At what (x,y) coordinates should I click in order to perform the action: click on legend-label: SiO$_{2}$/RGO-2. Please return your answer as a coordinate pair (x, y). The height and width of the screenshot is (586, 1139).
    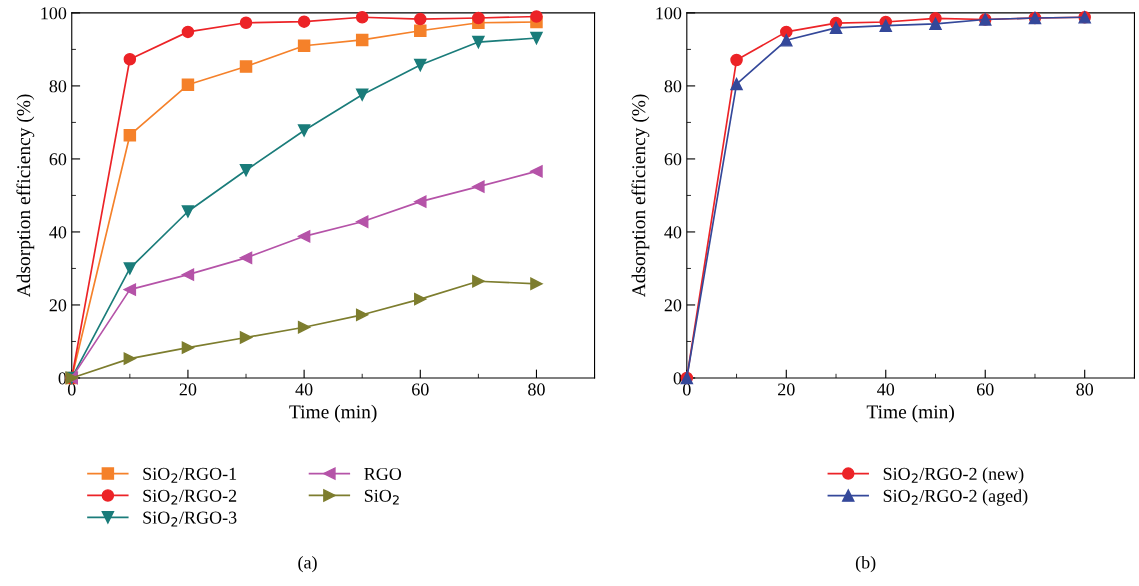
    Looking at the image, I should click on (190, 497).